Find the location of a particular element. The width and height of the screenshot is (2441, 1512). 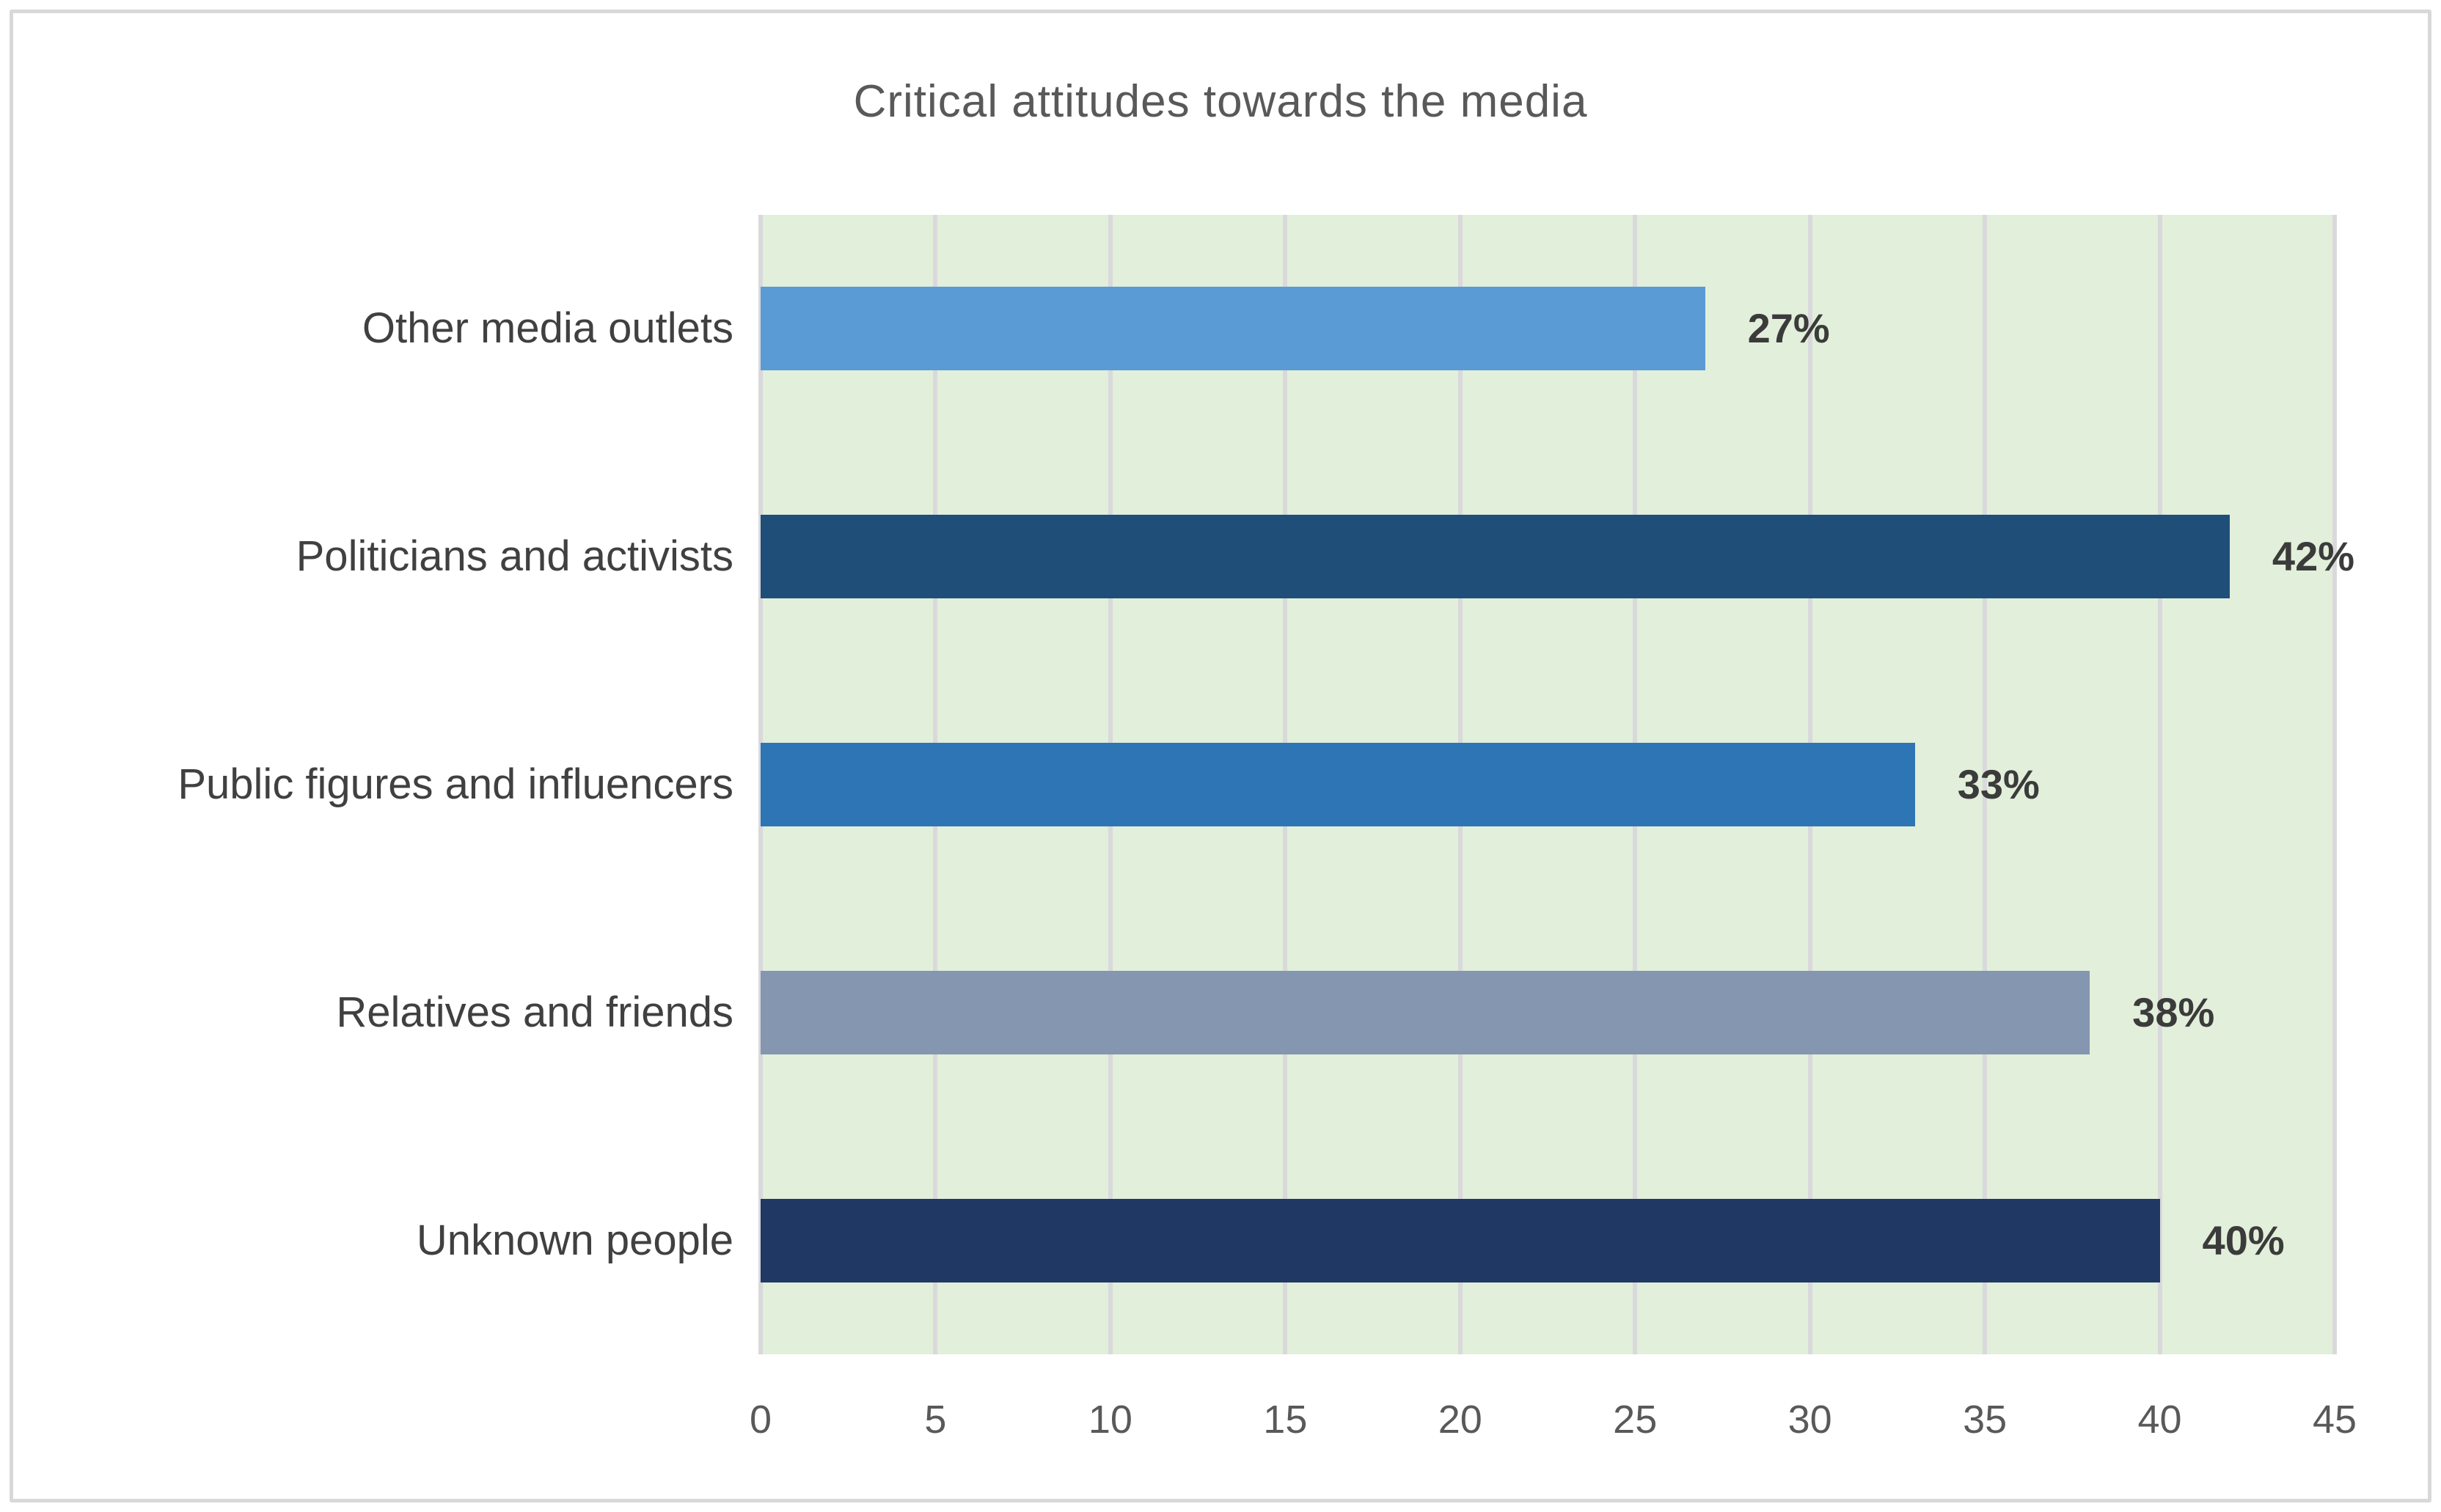

x-tick-label-35: 35 is located at coordinates (1985, 1420).